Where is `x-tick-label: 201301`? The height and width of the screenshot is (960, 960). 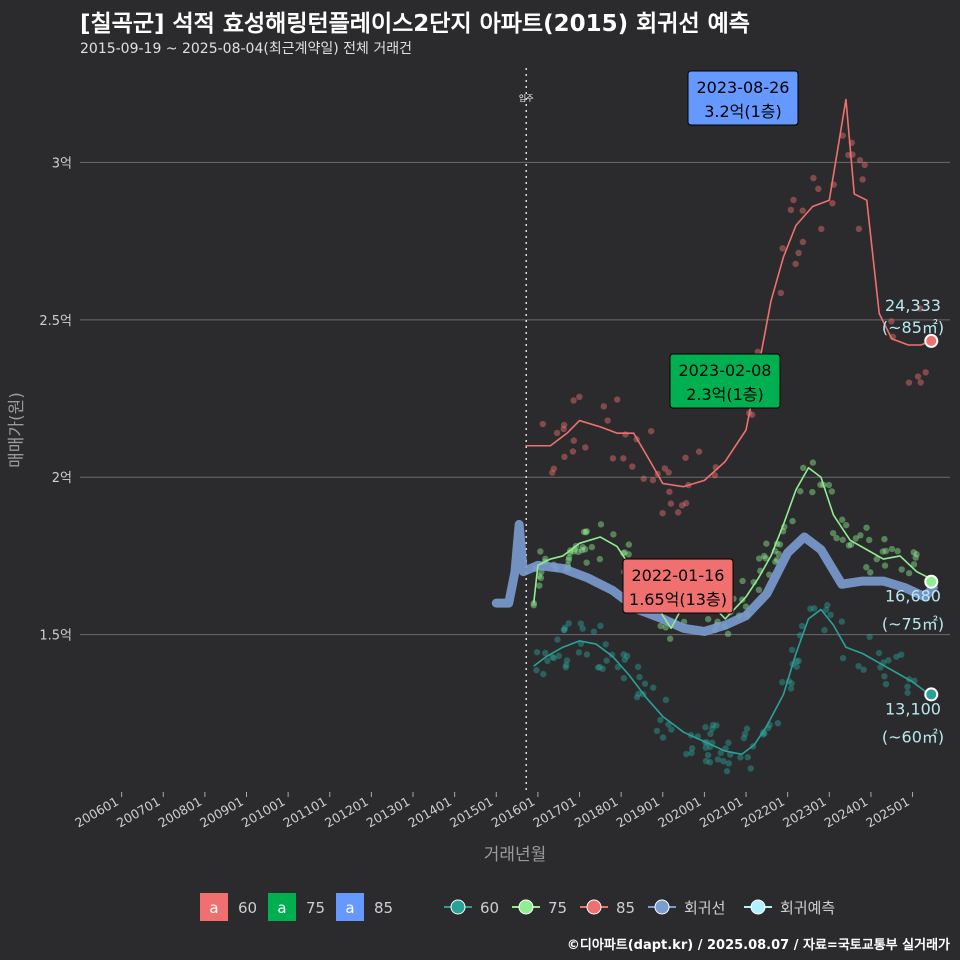 x-tick-label: 201301 is located at coordinates (388, 812).